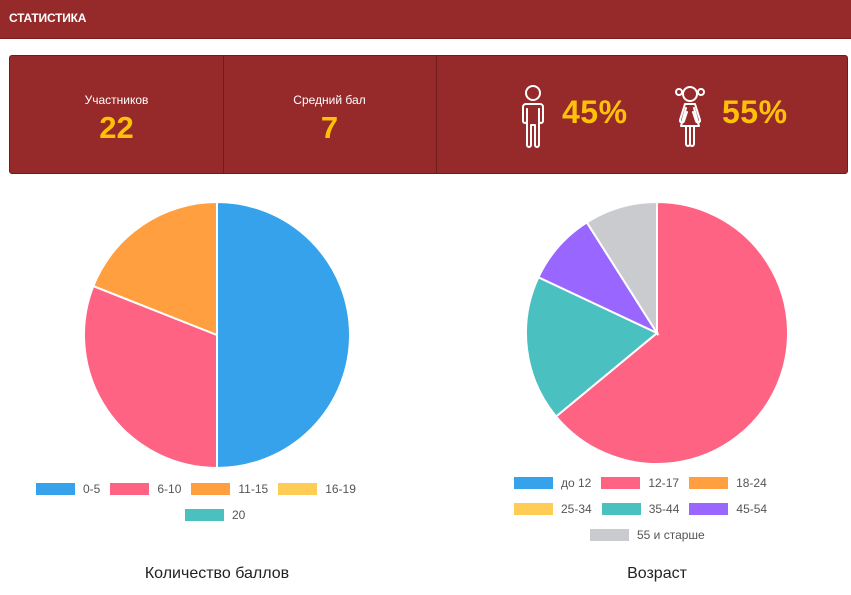 The height and width of the screenshot is (595, 851). I want to click on age-legend-row-3: 55 и старше, so click(647, 535).